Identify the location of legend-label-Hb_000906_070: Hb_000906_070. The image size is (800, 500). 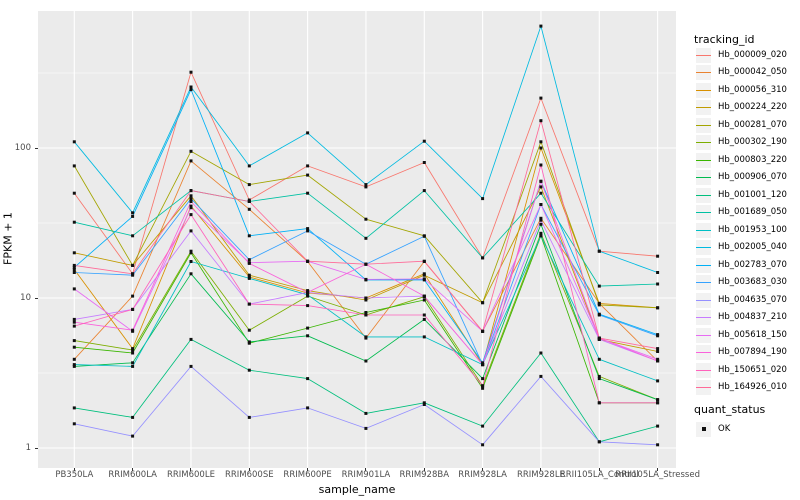
(752, 177).